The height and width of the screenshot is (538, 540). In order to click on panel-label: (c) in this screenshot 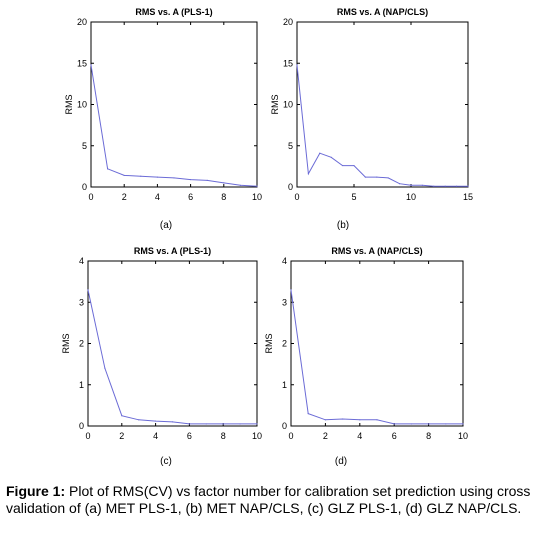, I will do `click(166, 461)`.